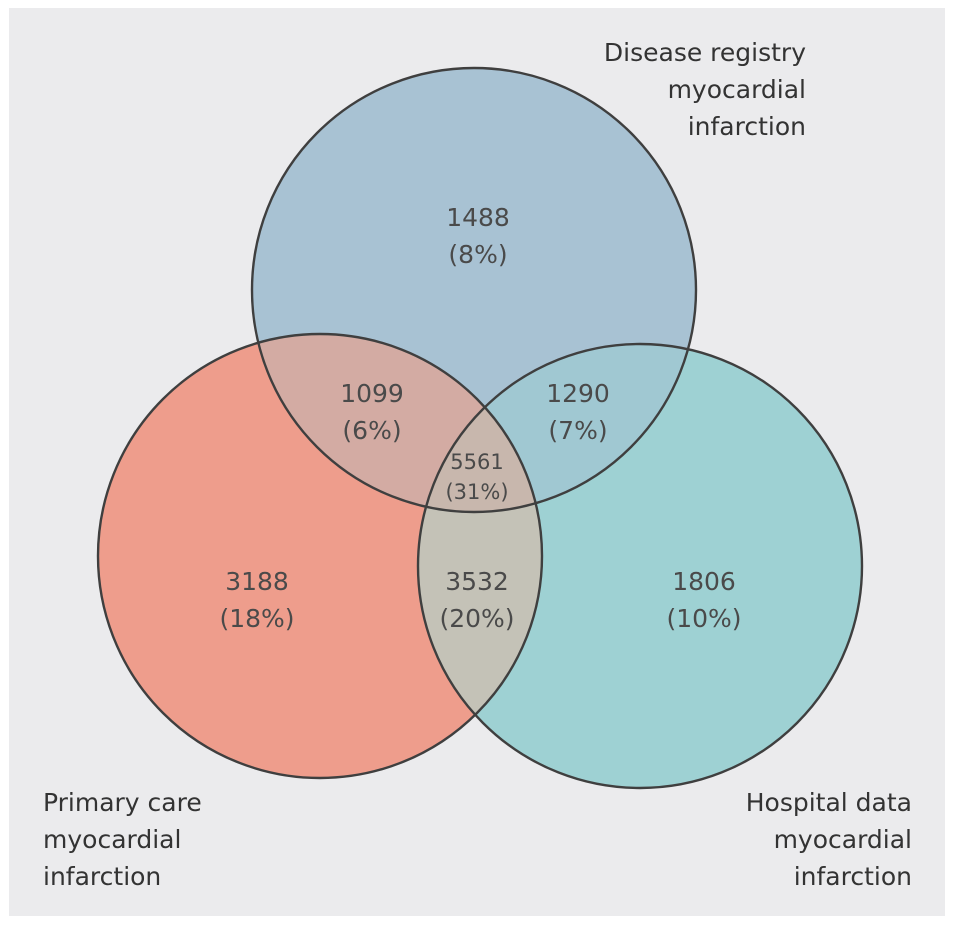  Describe the element at coordinates (703, 618) in the screenshot. I see `hospital-only-percent: (10%)` at that location.